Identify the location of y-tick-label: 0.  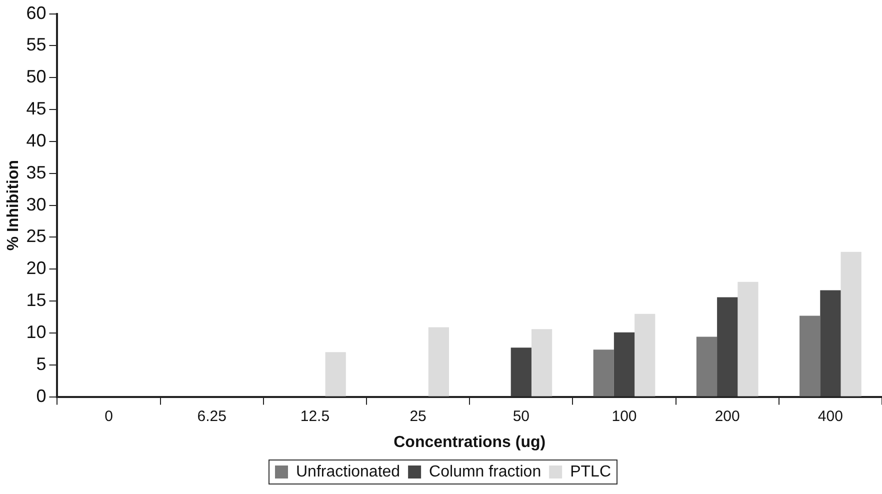
(41, 396).